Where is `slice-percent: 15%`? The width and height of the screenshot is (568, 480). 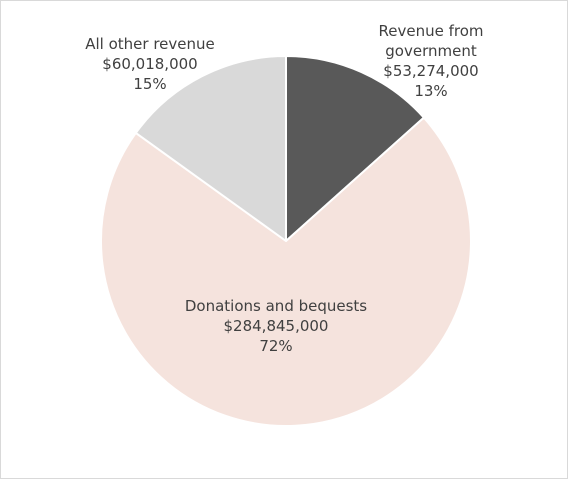 slice-percent: 15% is located at coordinates (150, 84).